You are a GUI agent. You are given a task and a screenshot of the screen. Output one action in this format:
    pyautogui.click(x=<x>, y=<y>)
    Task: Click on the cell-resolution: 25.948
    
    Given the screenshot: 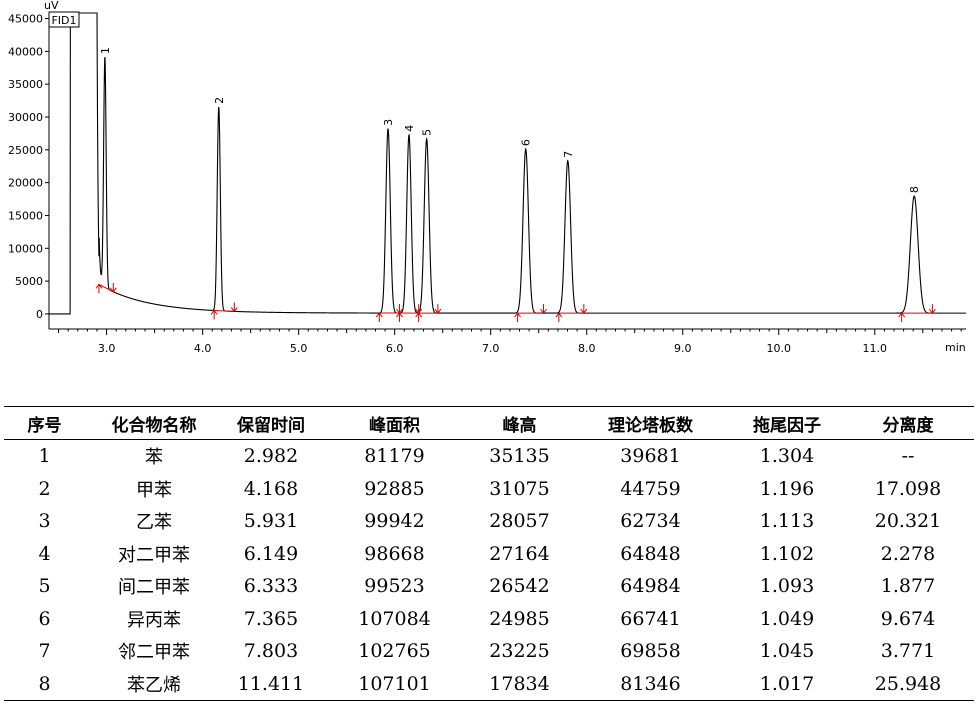 What is the action you would take?
    pyautogui.click(x=908, y=684)
    